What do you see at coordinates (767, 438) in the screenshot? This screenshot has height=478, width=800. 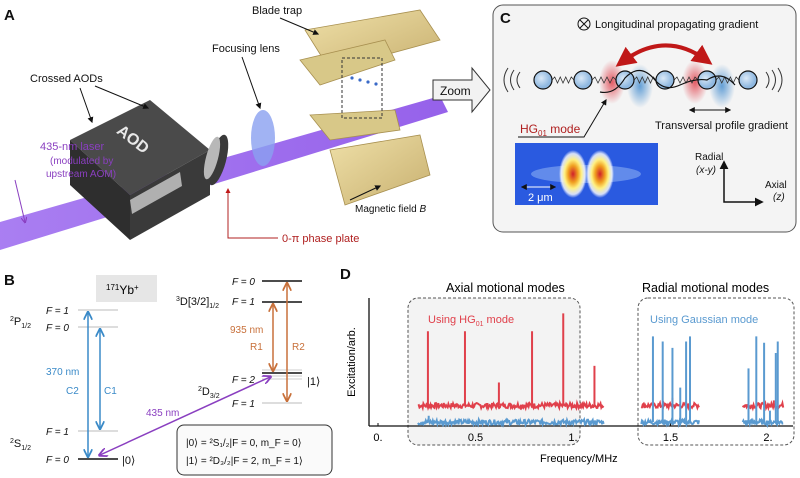 I see `x-tick-label: 2.` at bounding box center [767, 438].